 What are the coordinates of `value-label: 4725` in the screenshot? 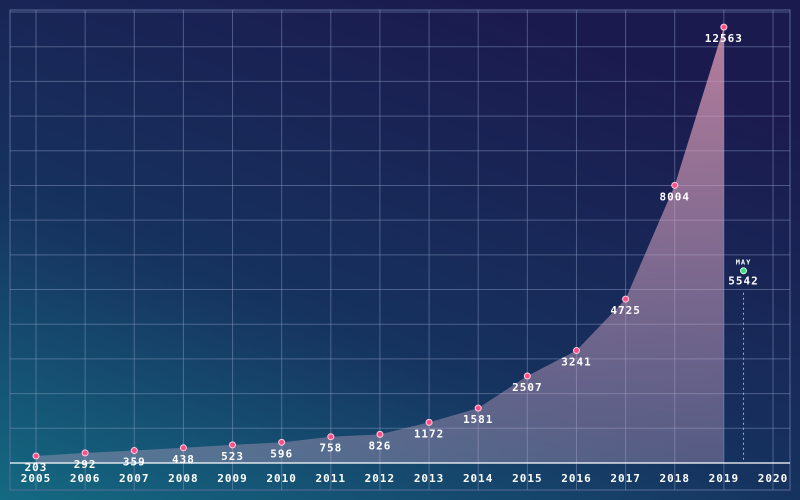 It's located at (625, 310).